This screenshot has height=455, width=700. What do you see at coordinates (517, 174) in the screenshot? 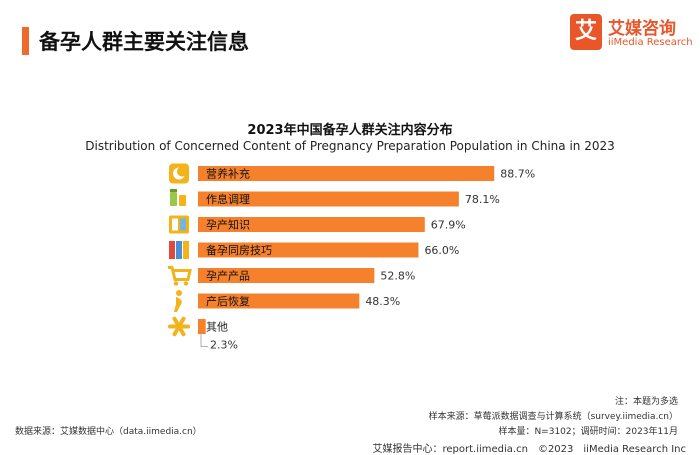
I see `value-label: 88.7%` at bounding box center [517, 174].